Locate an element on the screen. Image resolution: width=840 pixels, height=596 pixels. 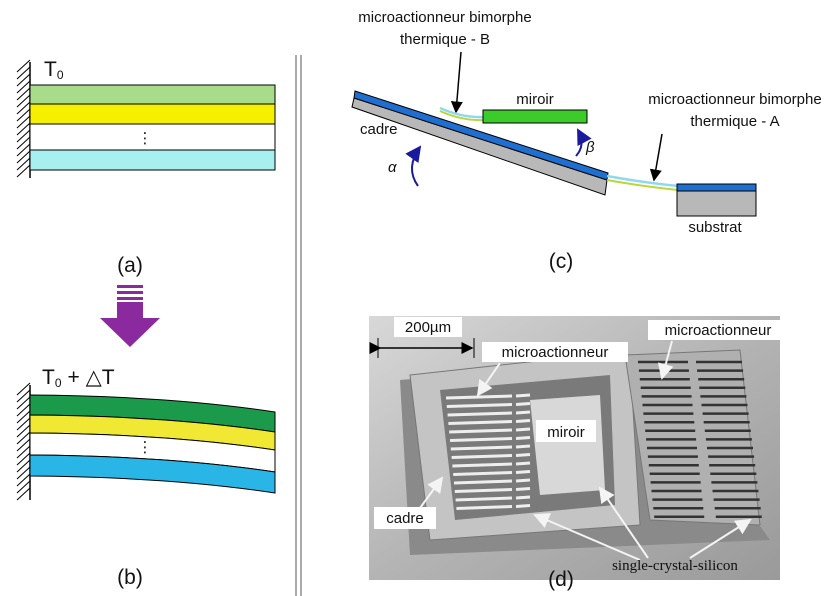
material-label: single-crystal-silicon is located at coordinates (675, 566).